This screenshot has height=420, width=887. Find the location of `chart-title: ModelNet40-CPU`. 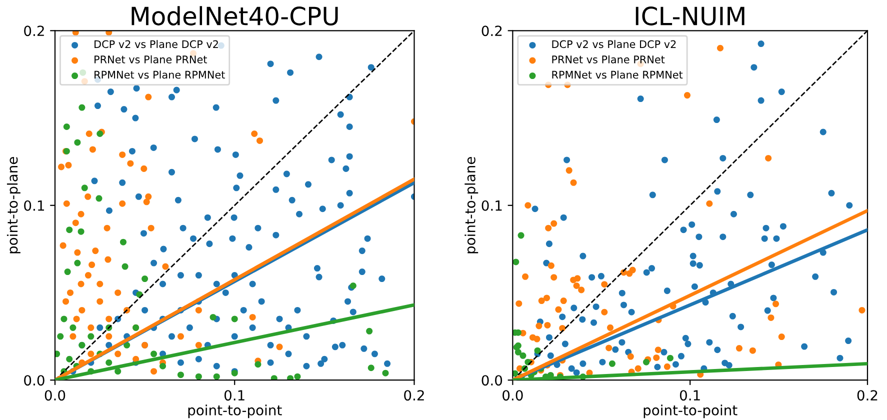

chart-title: ModelNet40-CPU is located at coordinates (235, 16).